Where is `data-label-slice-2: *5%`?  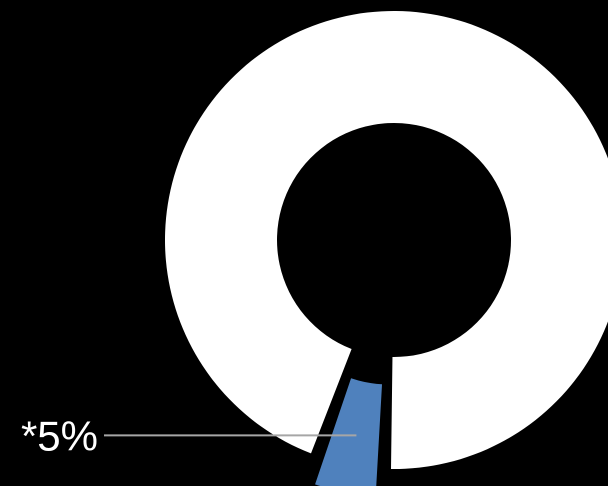
data-label-slice-2: *5% is located at coordinates (59, 435).